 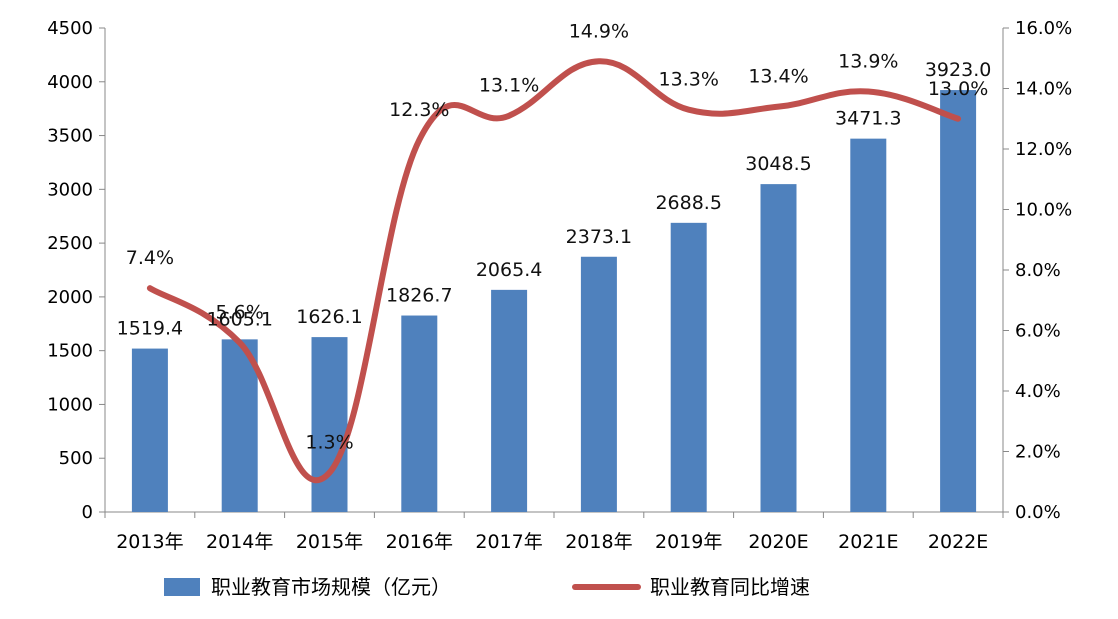 I want to click on left-tick-label: 2000, so click(x=70, y=297).